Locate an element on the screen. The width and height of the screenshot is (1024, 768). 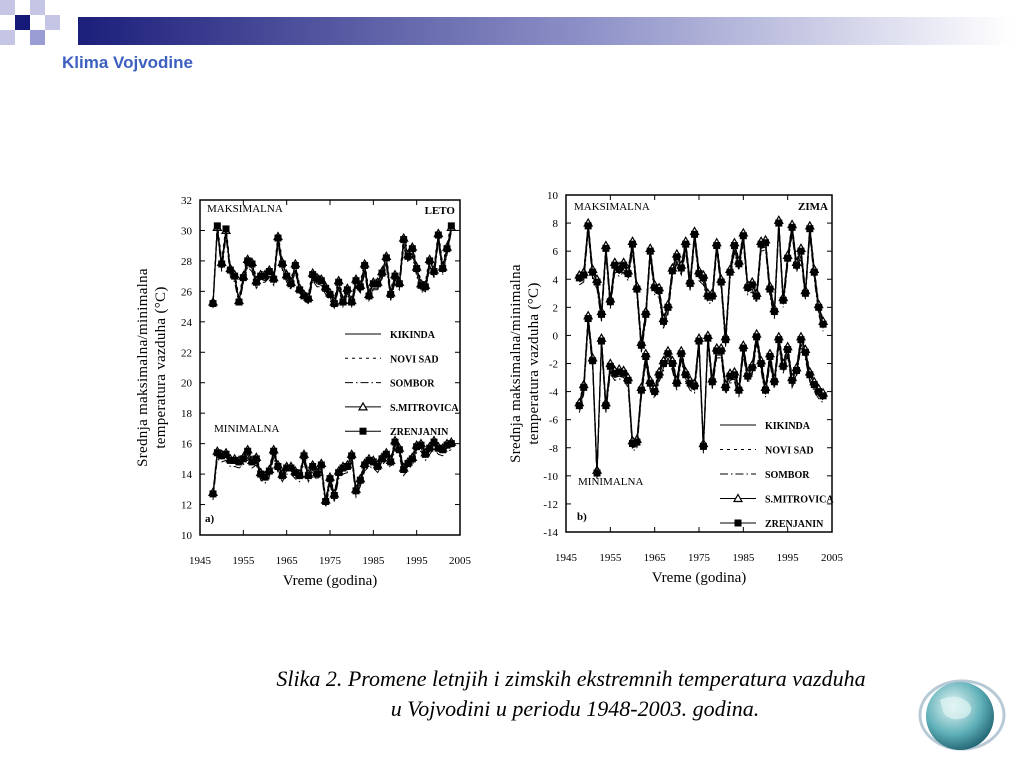
x-tick-label: 1955 is located at coordinates (243, 561).